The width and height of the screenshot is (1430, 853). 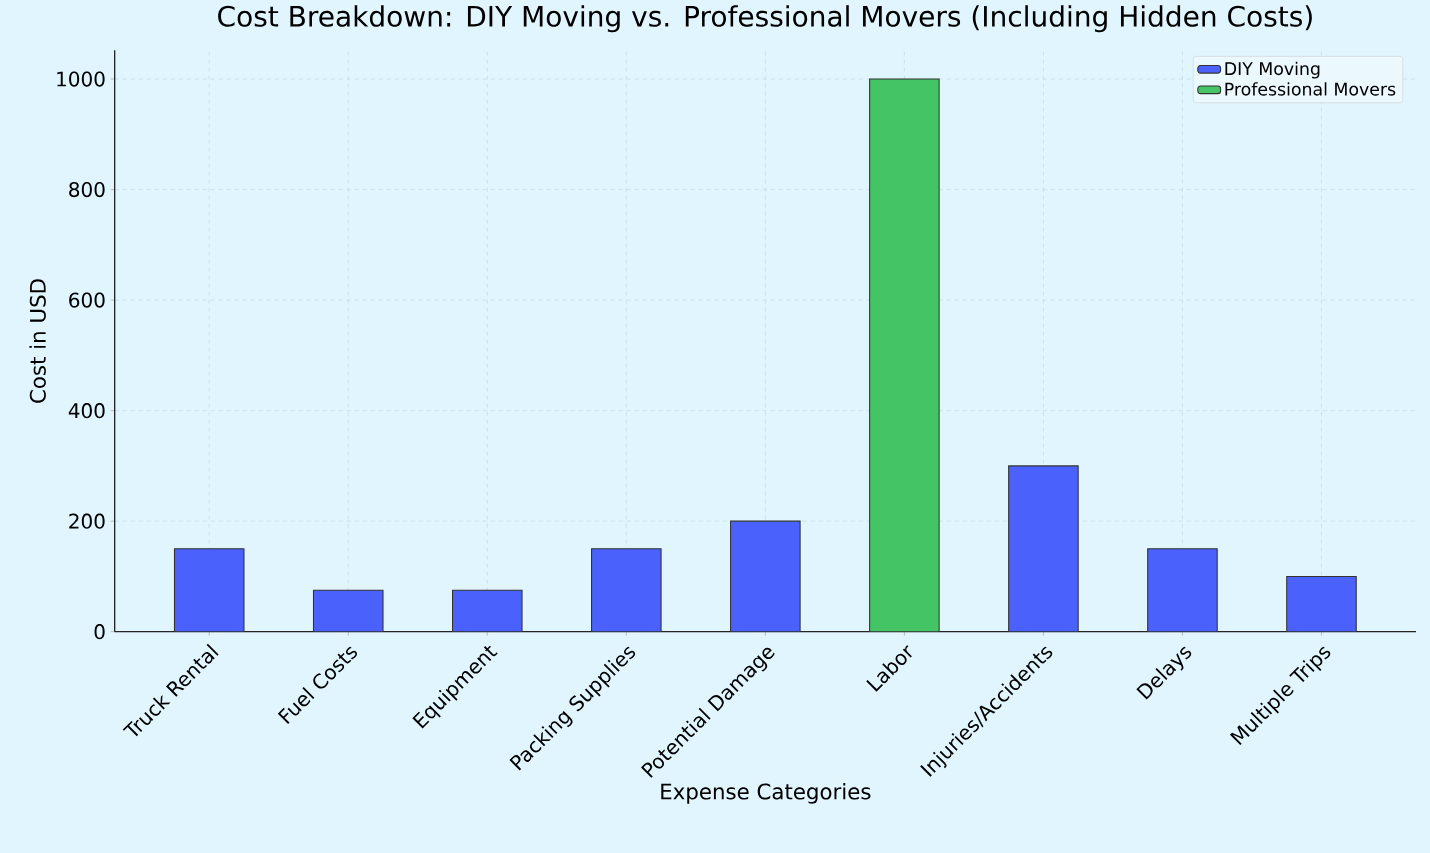 What do you see at coordinates (1310, 89) in the screenshot?
I see `legend-label: Professional Movers` at bounding box center [1310, 89].